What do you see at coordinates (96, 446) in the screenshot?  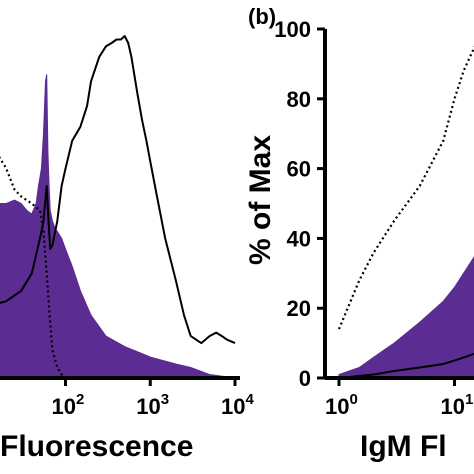 I see `panel-a-x-axis-label: Fluorescence` at bounding box center [96, 446].